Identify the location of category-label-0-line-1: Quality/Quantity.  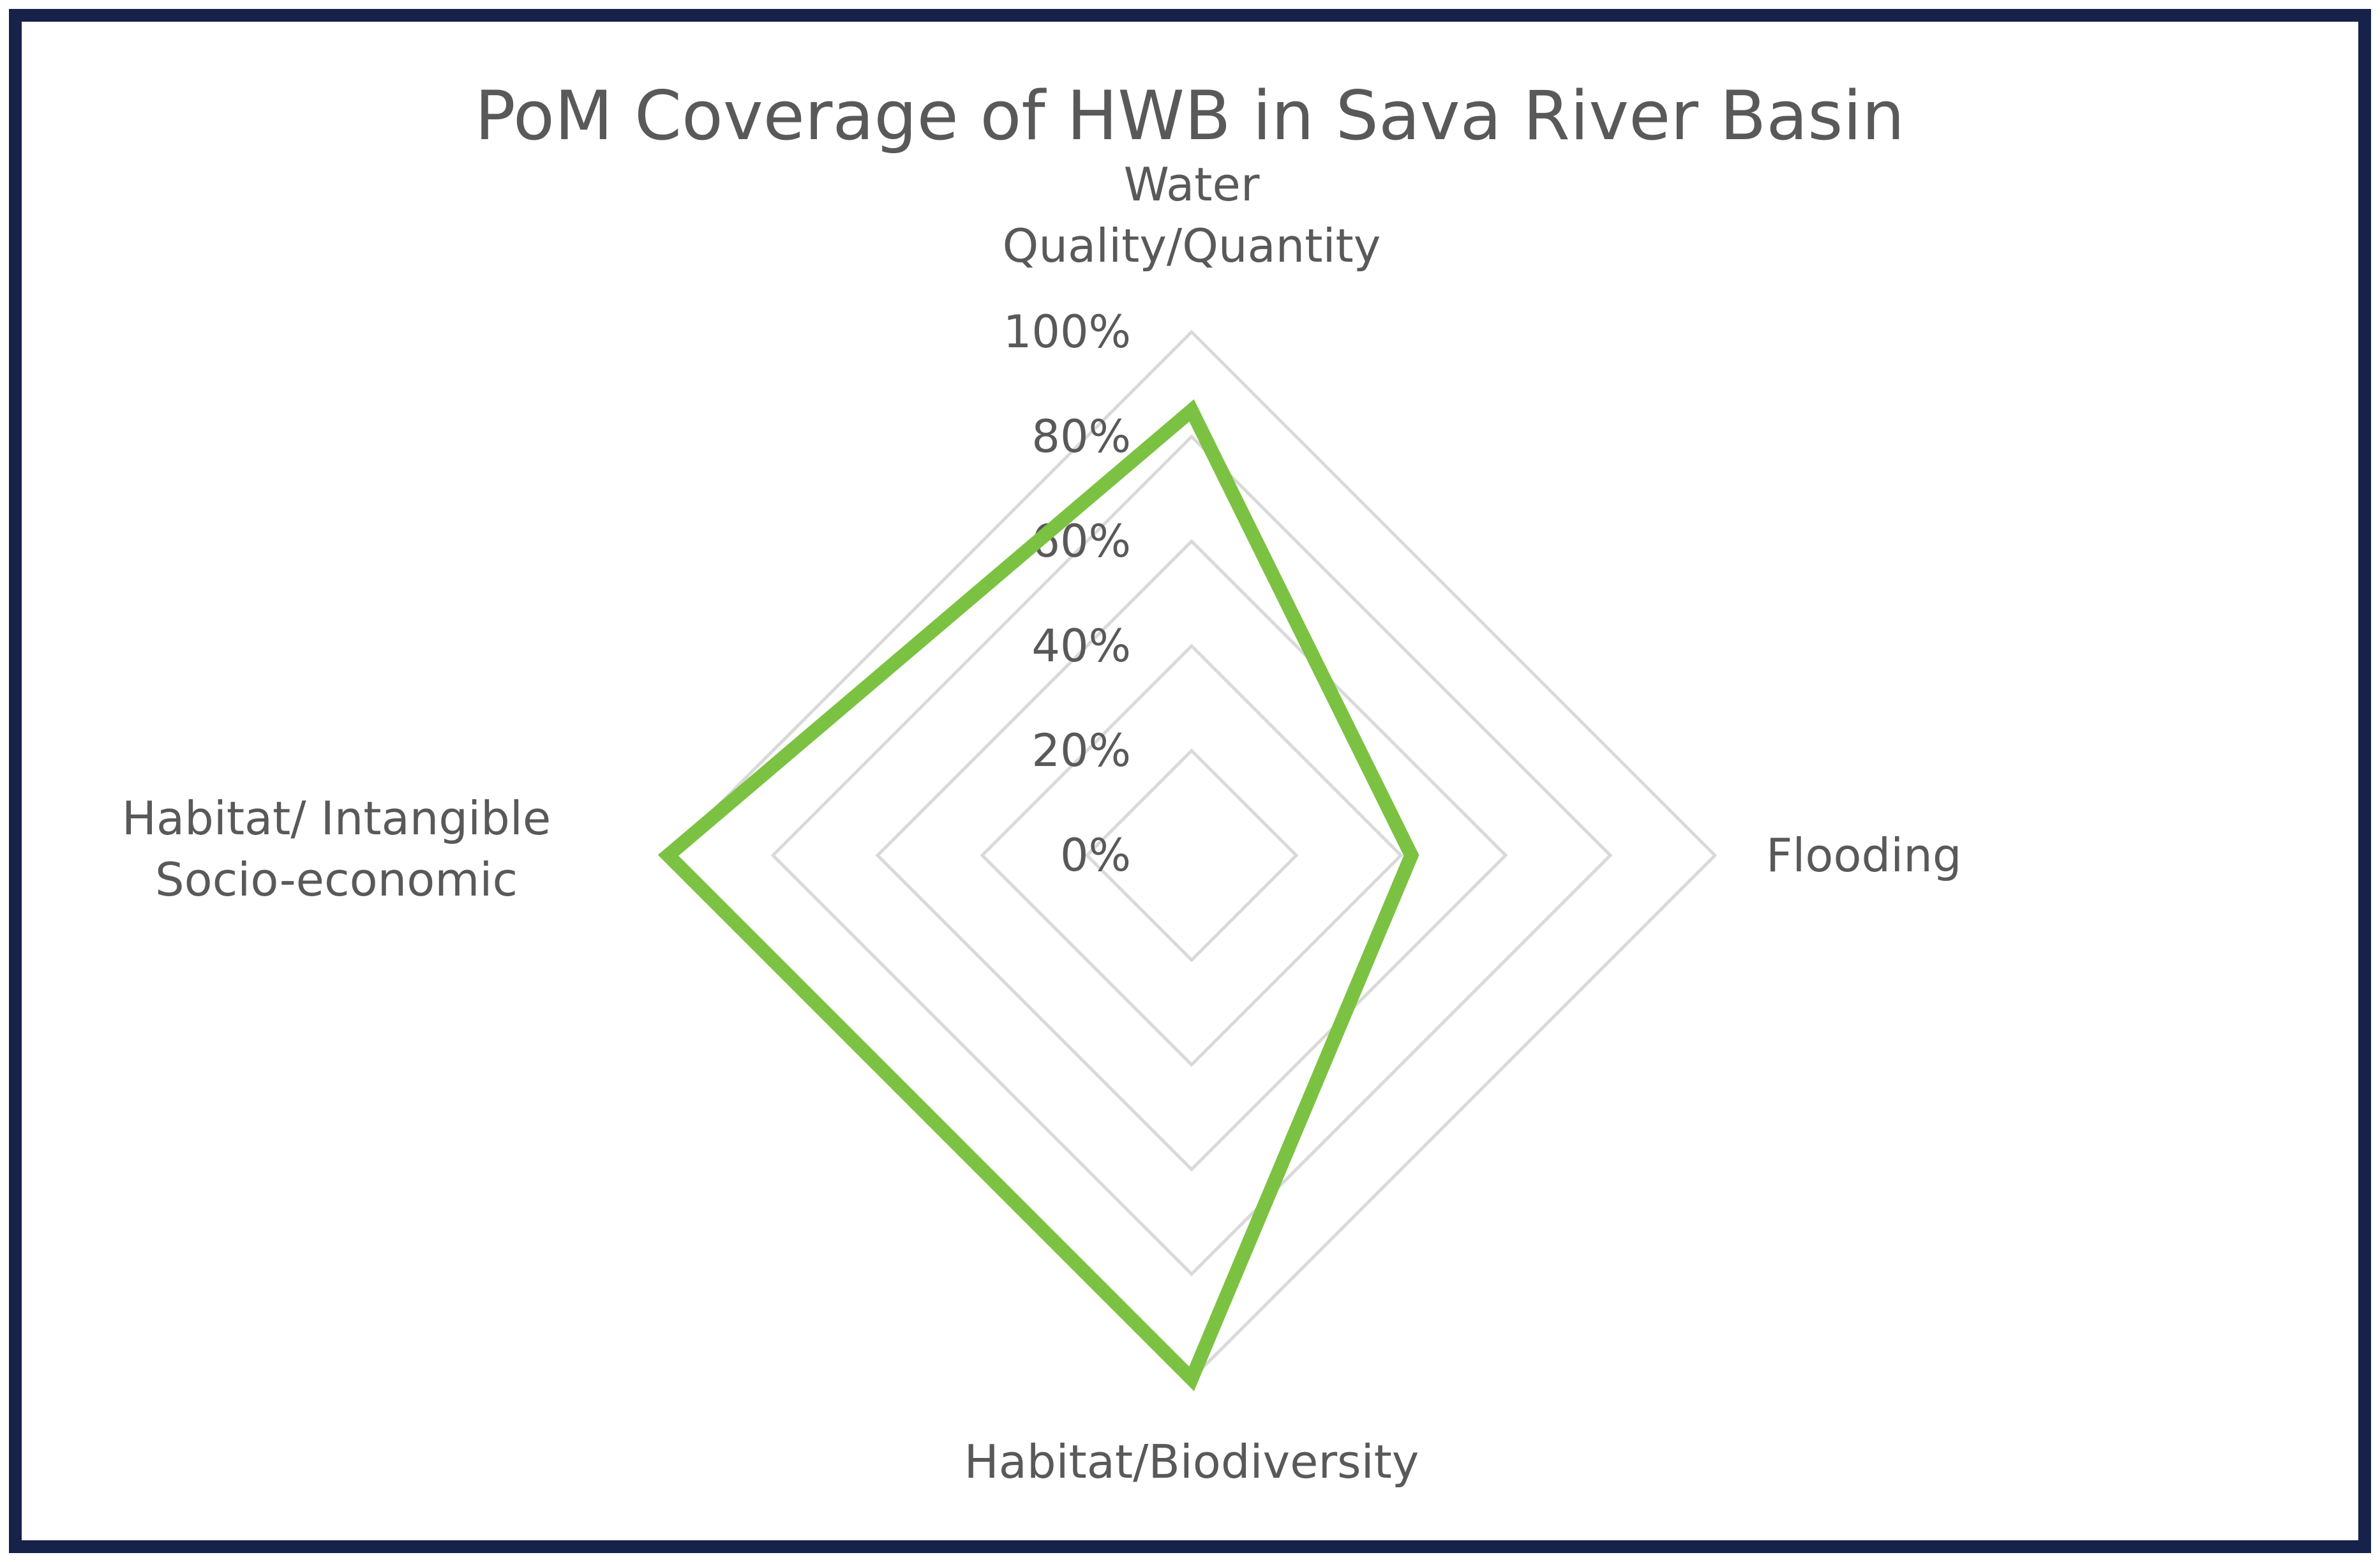
(1192, 246).